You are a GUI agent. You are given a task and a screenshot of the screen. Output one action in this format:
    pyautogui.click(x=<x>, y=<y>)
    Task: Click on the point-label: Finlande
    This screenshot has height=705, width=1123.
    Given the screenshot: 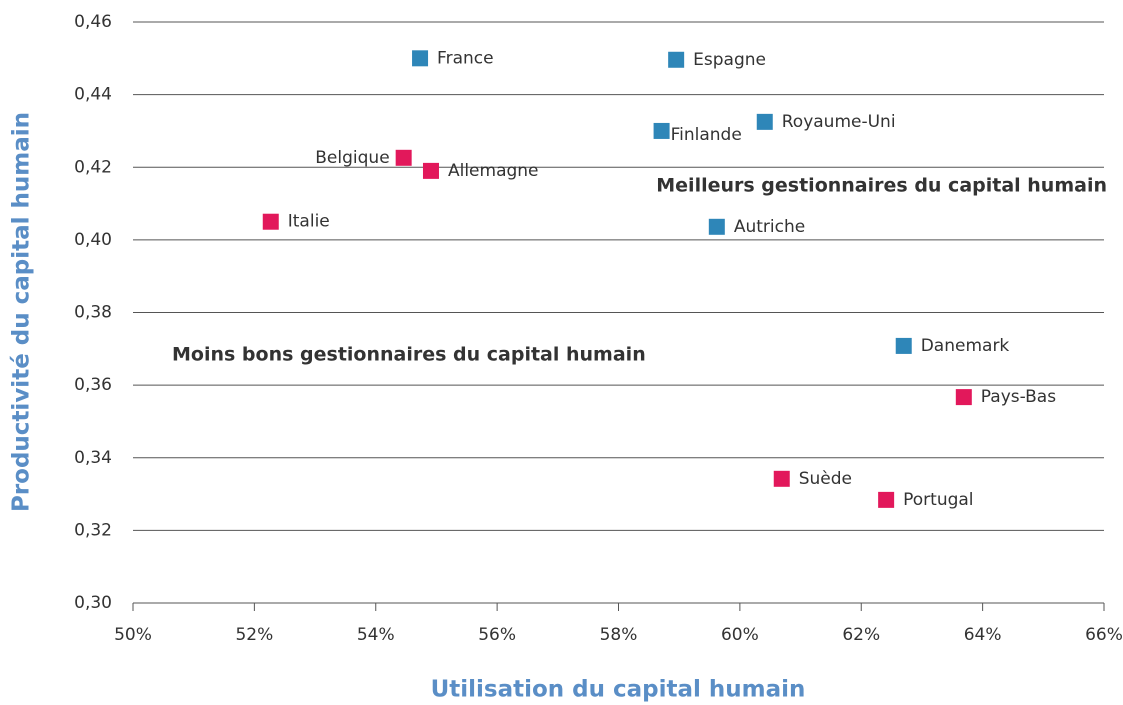 What is the action you would take?
    pyautogui.click(x=706, y=135)
    